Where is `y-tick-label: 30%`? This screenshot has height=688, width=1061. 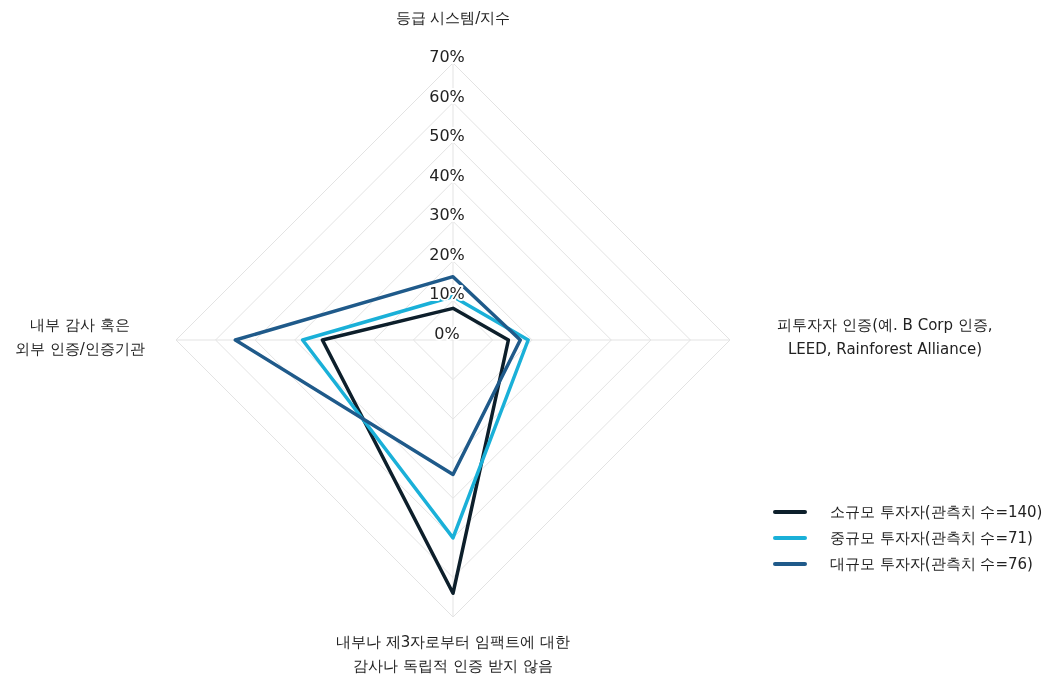 y-tick-label: 30% is located at coordinates (447, 215).